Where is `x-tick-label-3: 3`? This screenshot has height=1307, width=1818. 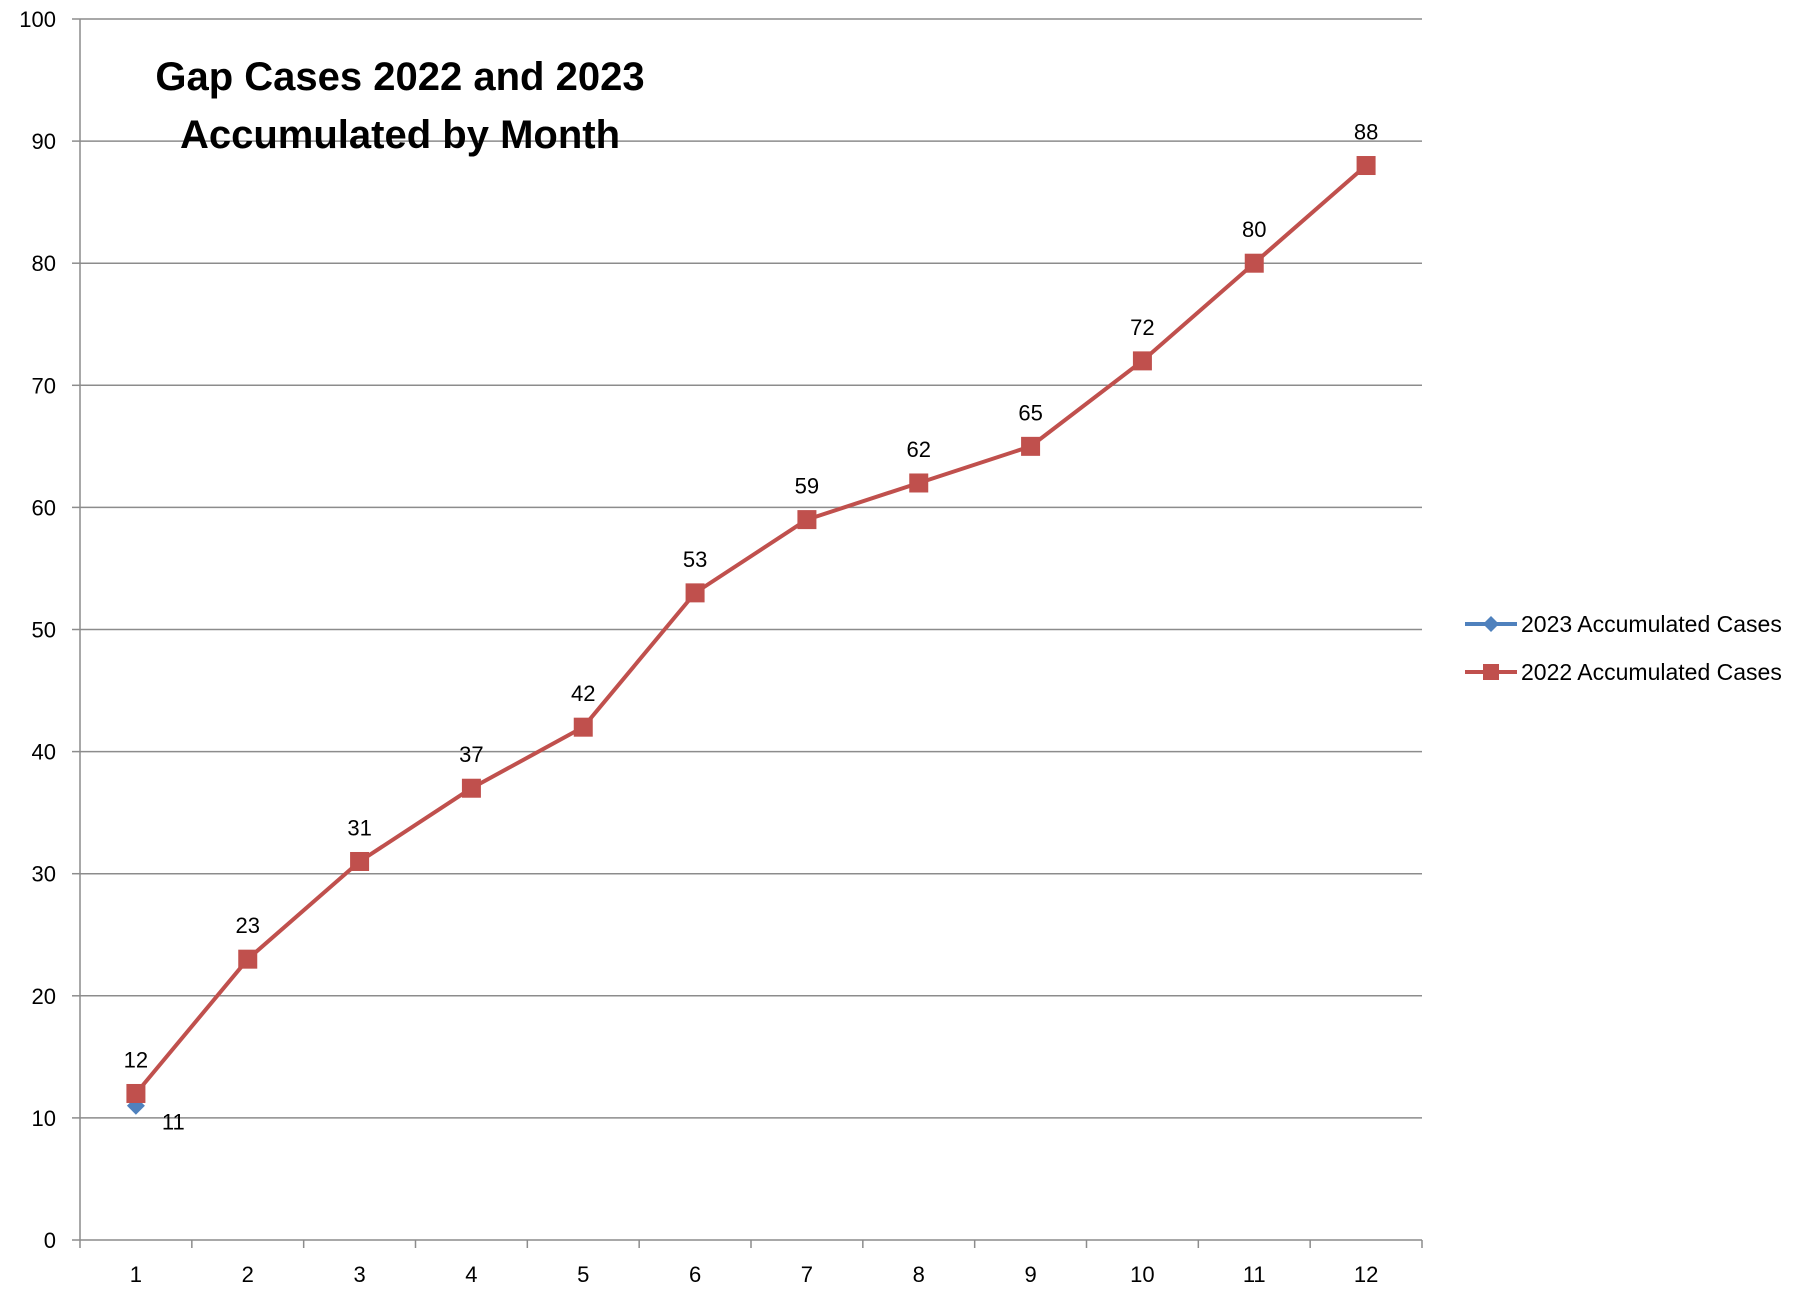 x-tick-label-3: 3 is located at coordinates (359, 1274).